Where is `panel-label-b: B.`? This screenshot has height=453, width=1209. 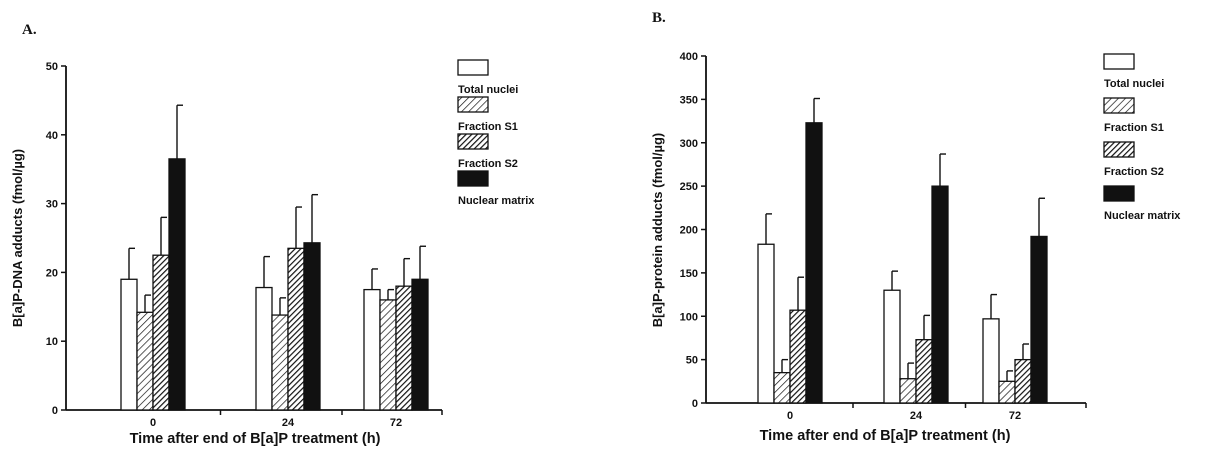
panel-label-b: B. is located at coordinates (659, 18).